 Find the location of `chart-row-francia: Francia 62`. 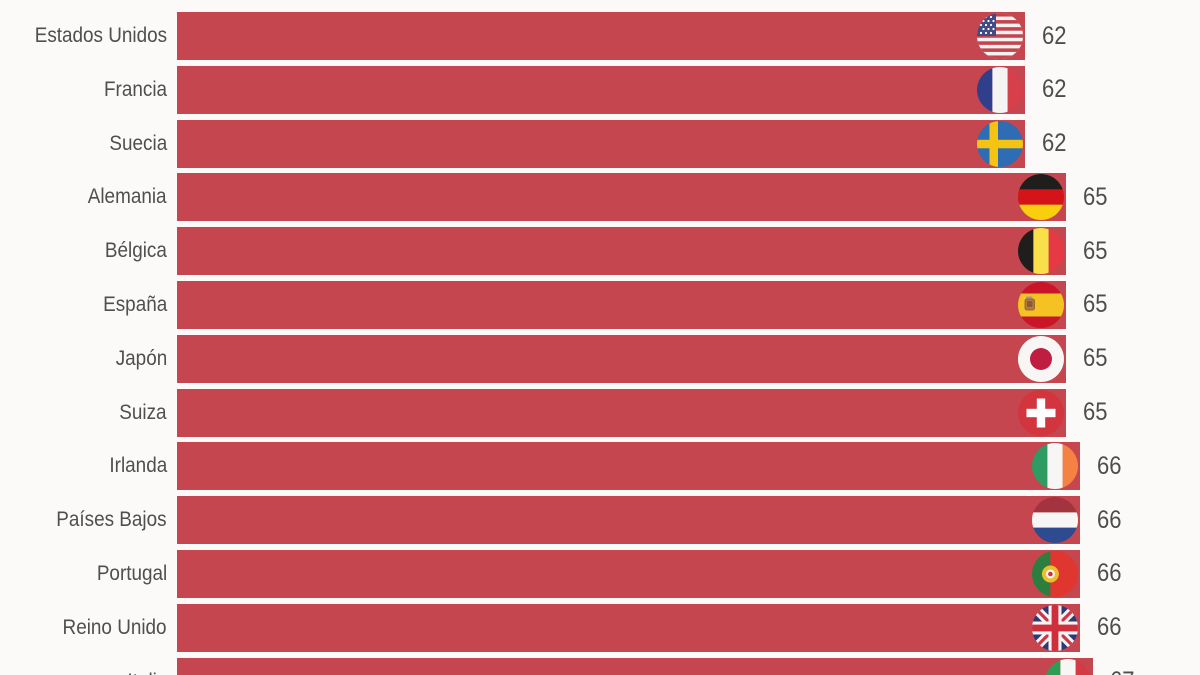

chart-row-francia: Francia 62 is located at coordinates (600, 89).